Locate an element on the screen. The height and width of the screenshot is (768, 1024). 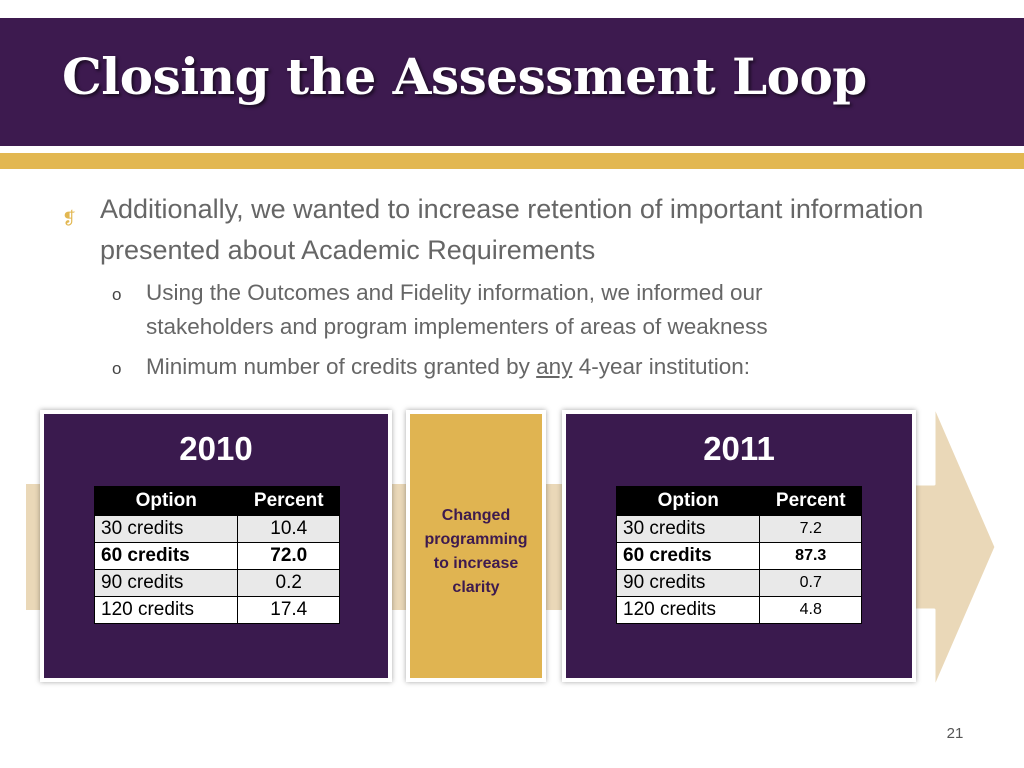
year-label: 2011 is located at coordinates (739, 448).